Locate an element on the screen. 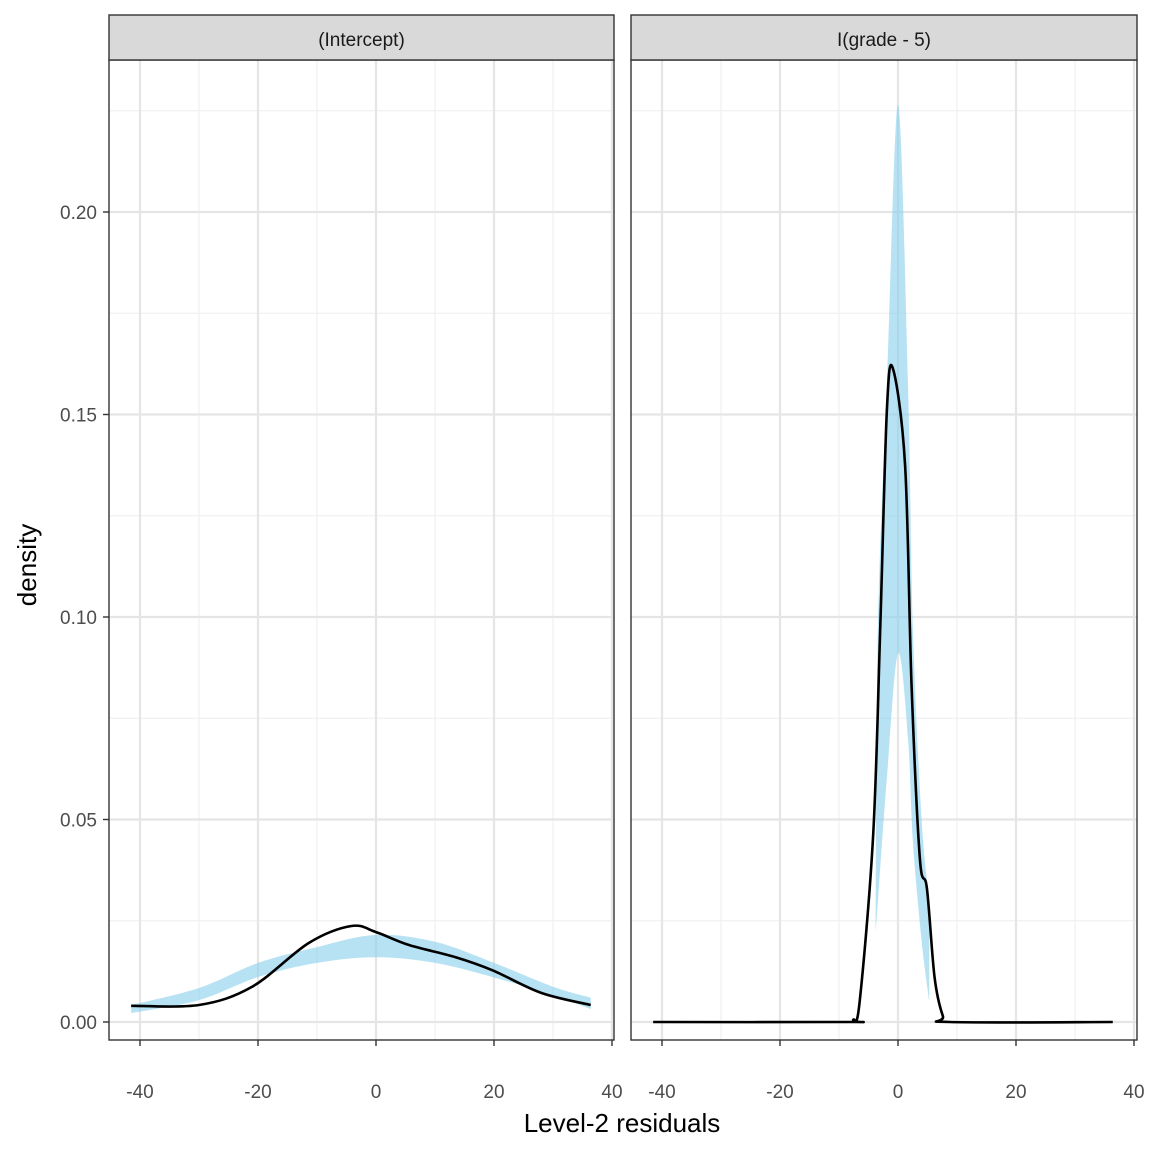  facet-title: I(grade - 5) is located at coordinates (884, 40).